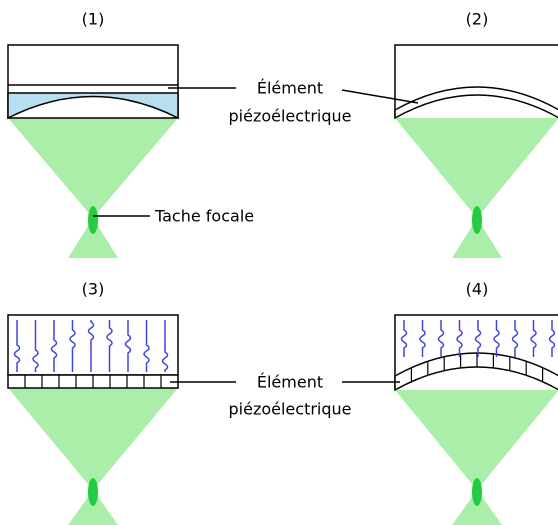 This screenshot has height=525, width=558. I want to click on piezo-element, so click(476, 103).